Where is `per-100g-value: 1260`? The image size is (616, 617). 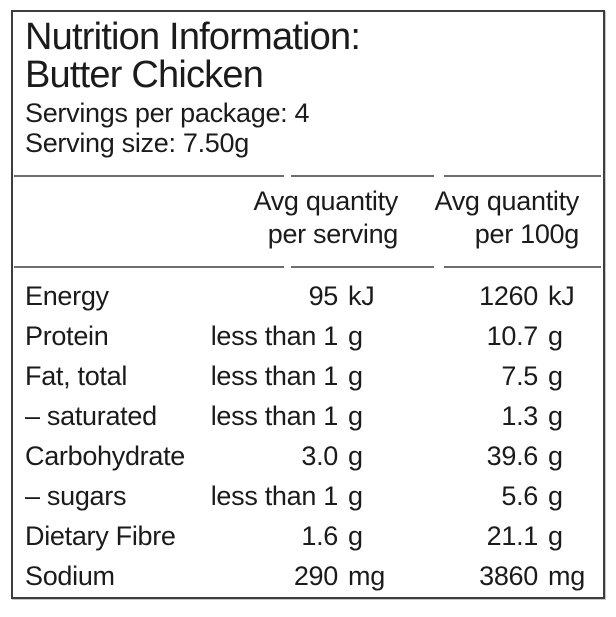
per-100g-value: 1260 is located at coordinates (508, 295).